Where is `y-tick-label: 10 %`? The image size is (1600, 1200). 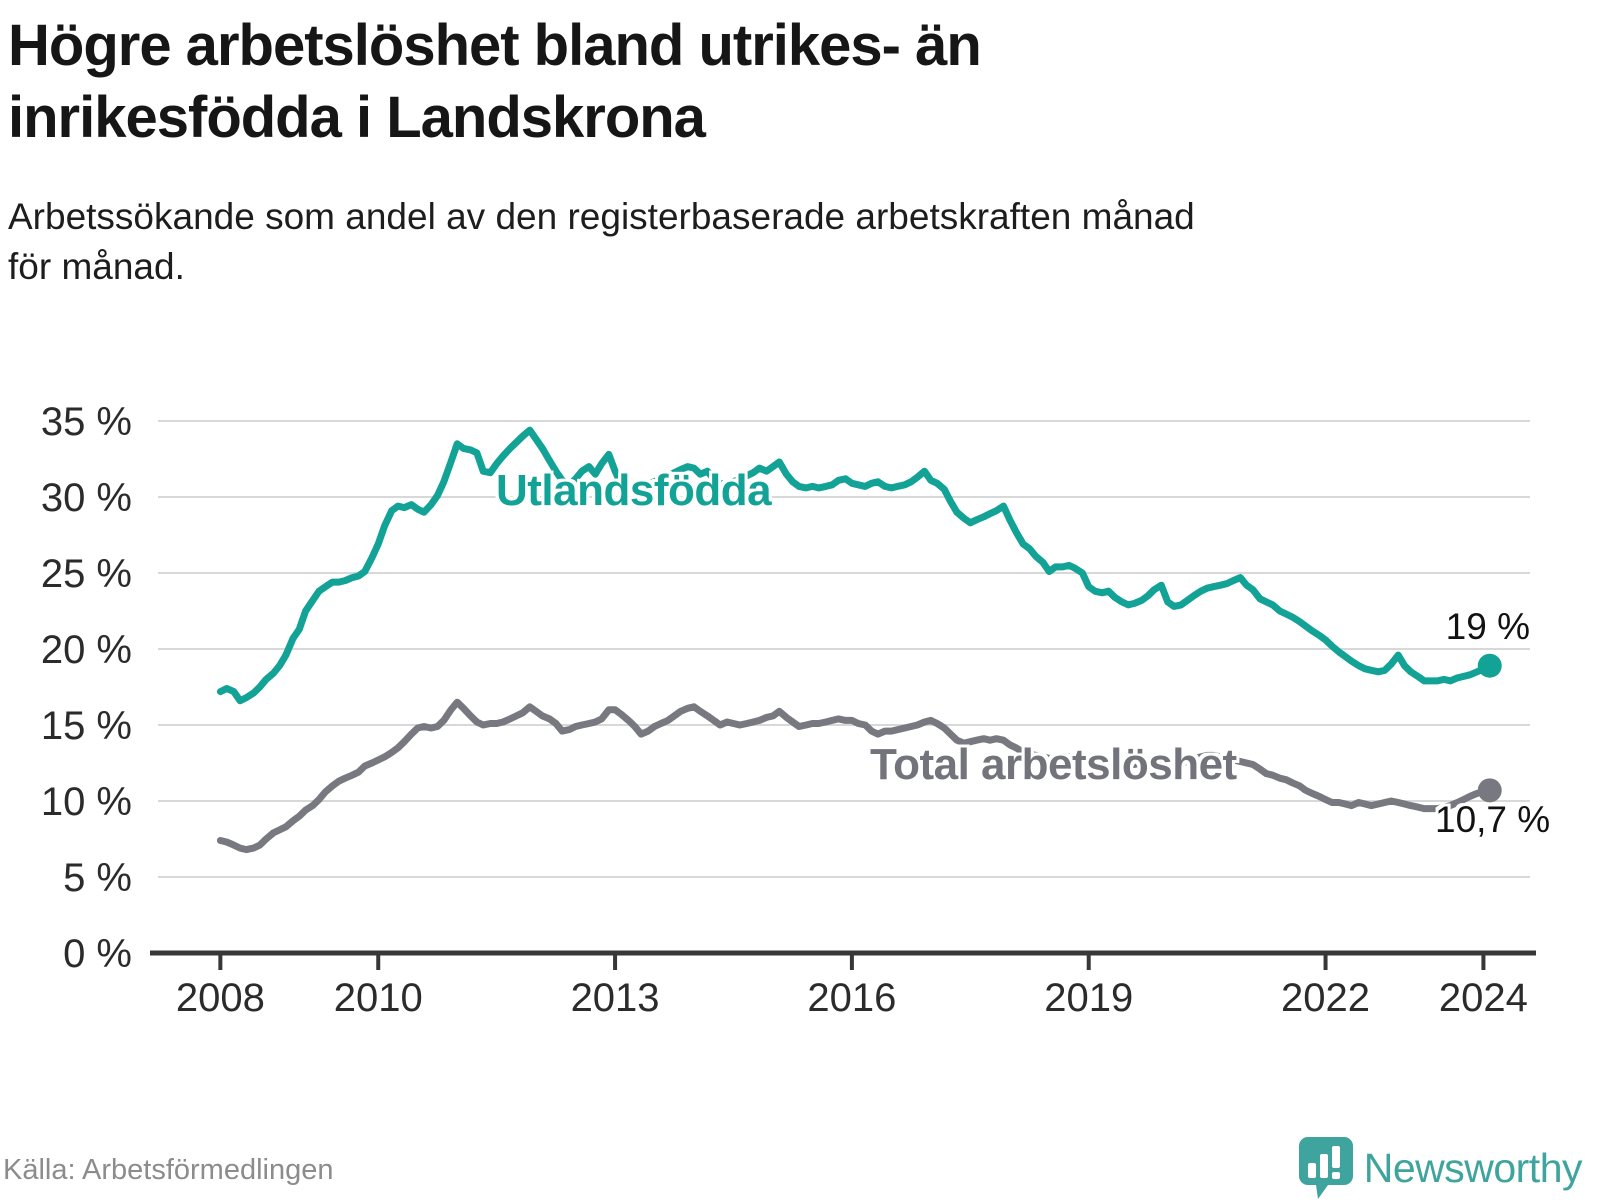 y-tick-label: 10 % is located at coordinates (86, 802).